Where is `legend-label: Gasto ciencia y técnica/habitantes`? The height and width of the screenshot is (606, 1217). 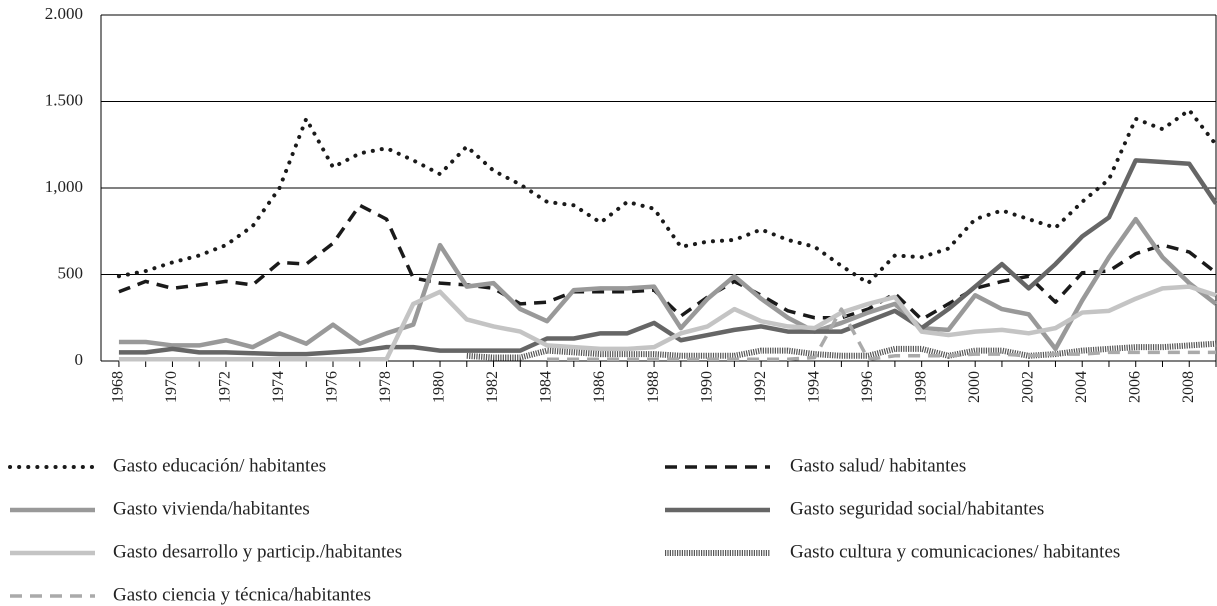 legend-label: Gasto ciencia y técnica/habitantes is located at coordinates (242, 594).